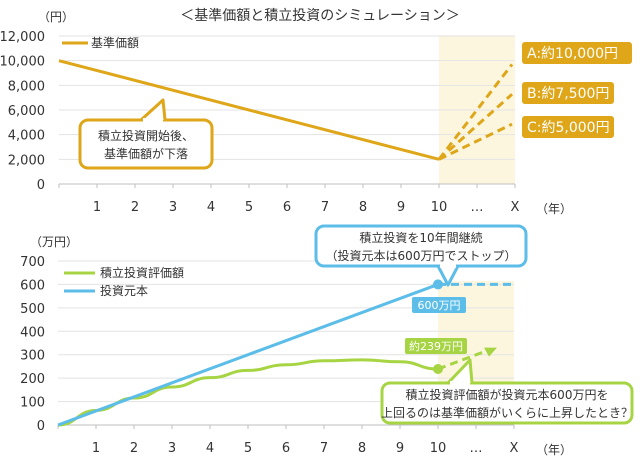 The height and width of the screenshot is (475, 640). Describe the element at coordinates (32, 356) in the screenshot. I see `y-tick-label: 300` at that location.